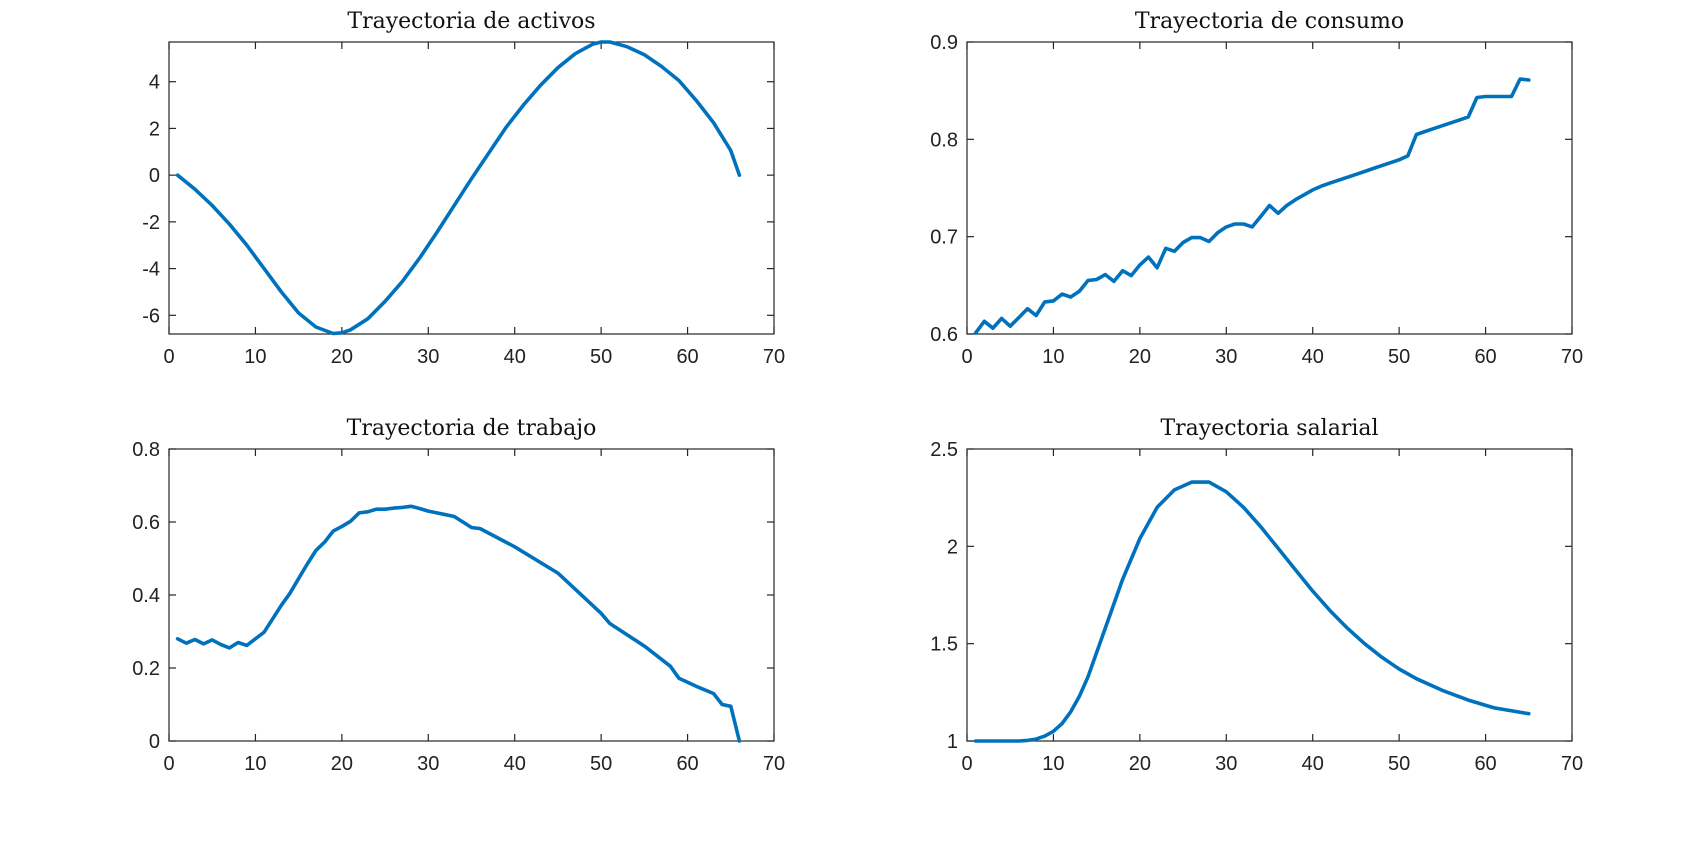  I want to click on axis-ticks: 0 10 20 30 40 50 60 70 -6 -4 -2 0 2 4, so click(463, 205).